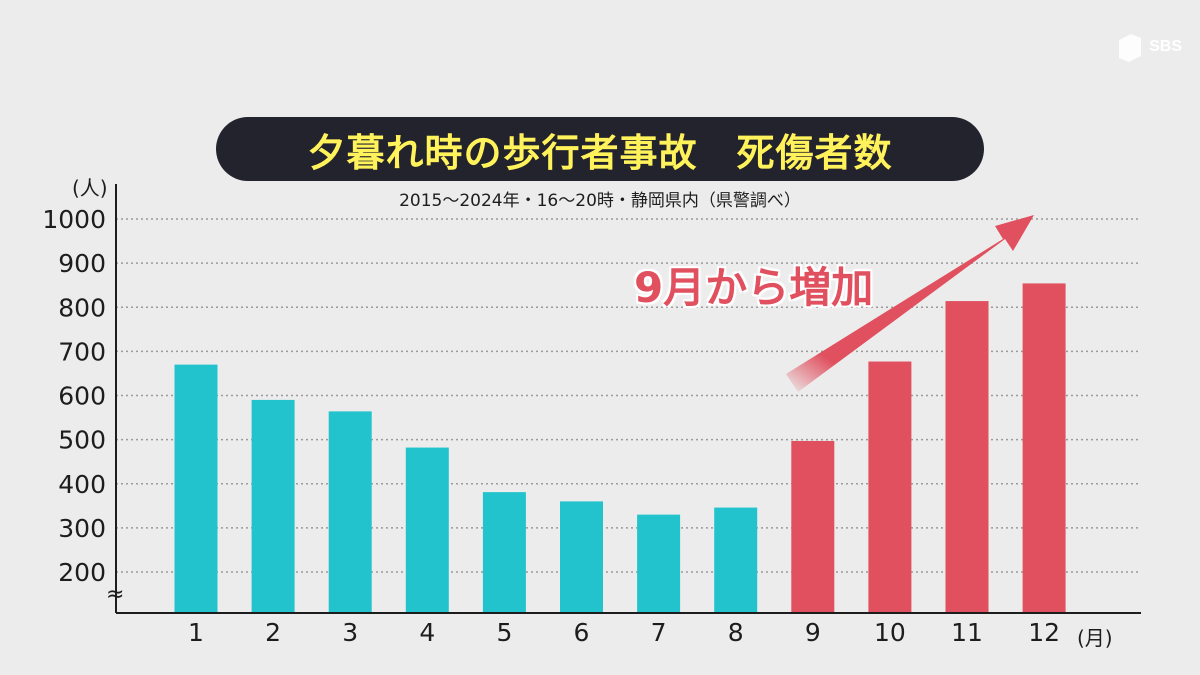  What do you see at coordinates (813, 632) in the screenshot?
I see `x-tick-label: 9` at bounding box center [813, 632].